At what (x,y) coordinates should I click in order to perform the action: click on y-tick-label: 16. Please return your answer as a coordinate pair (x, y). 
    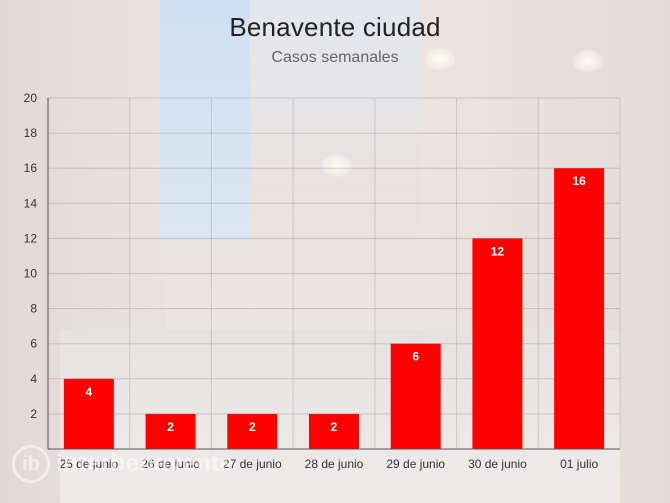
    Looking at the image, I should click on (31, 168).